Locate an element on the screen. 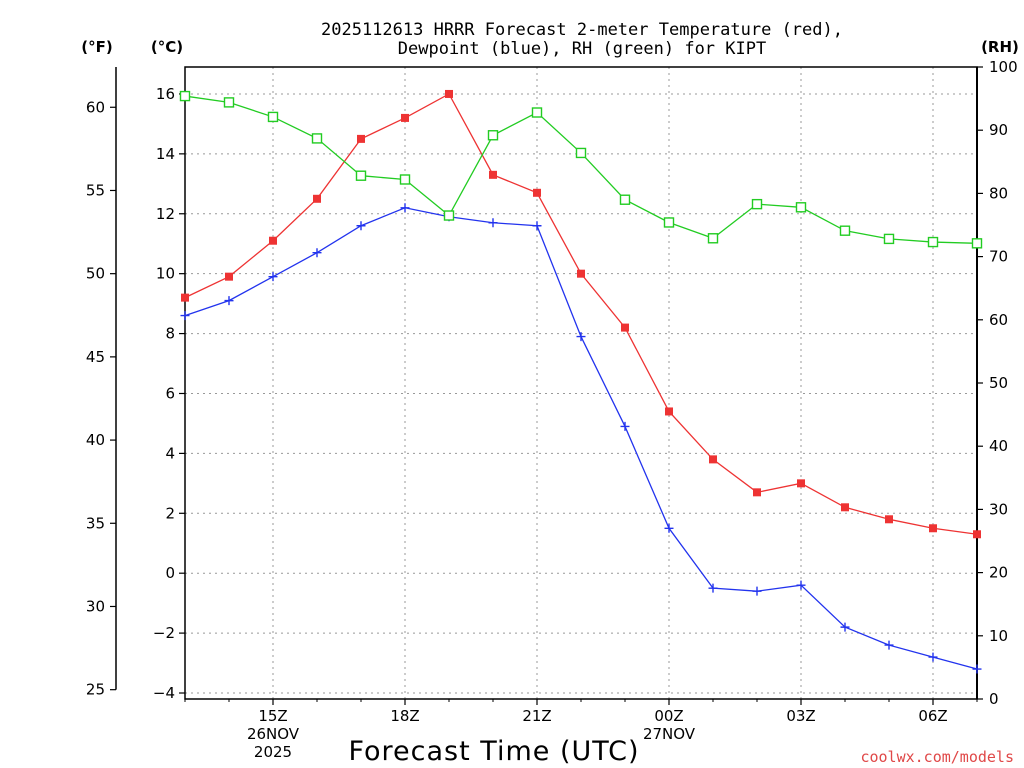  rh-tick-label: 60 is located at coordinates (998, 320).